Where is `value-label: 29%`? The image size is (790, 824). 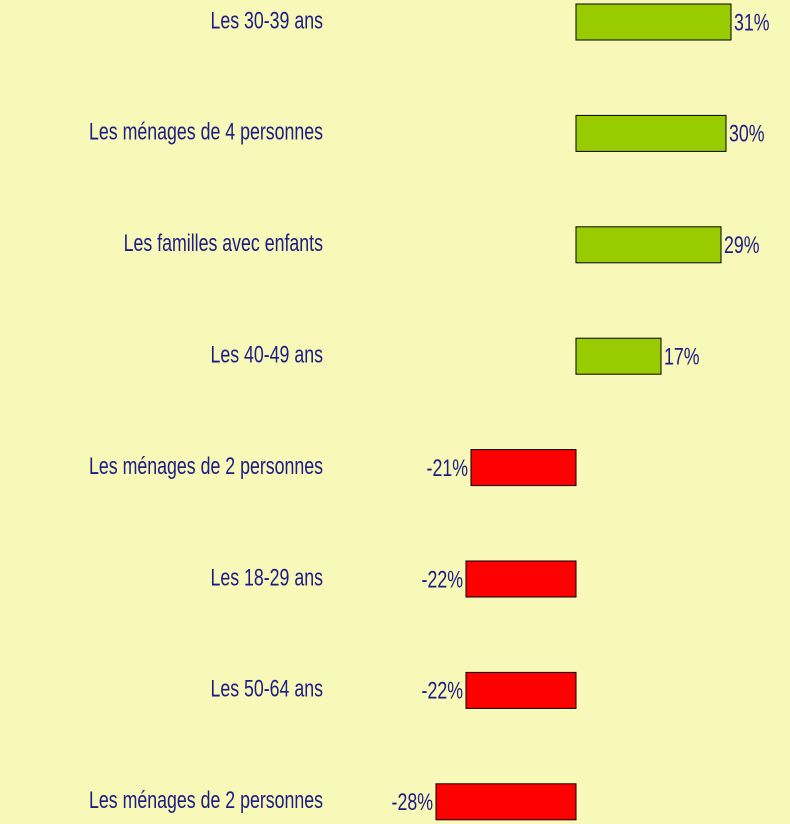
value-label: 29% is located at coordinates (742, 246).